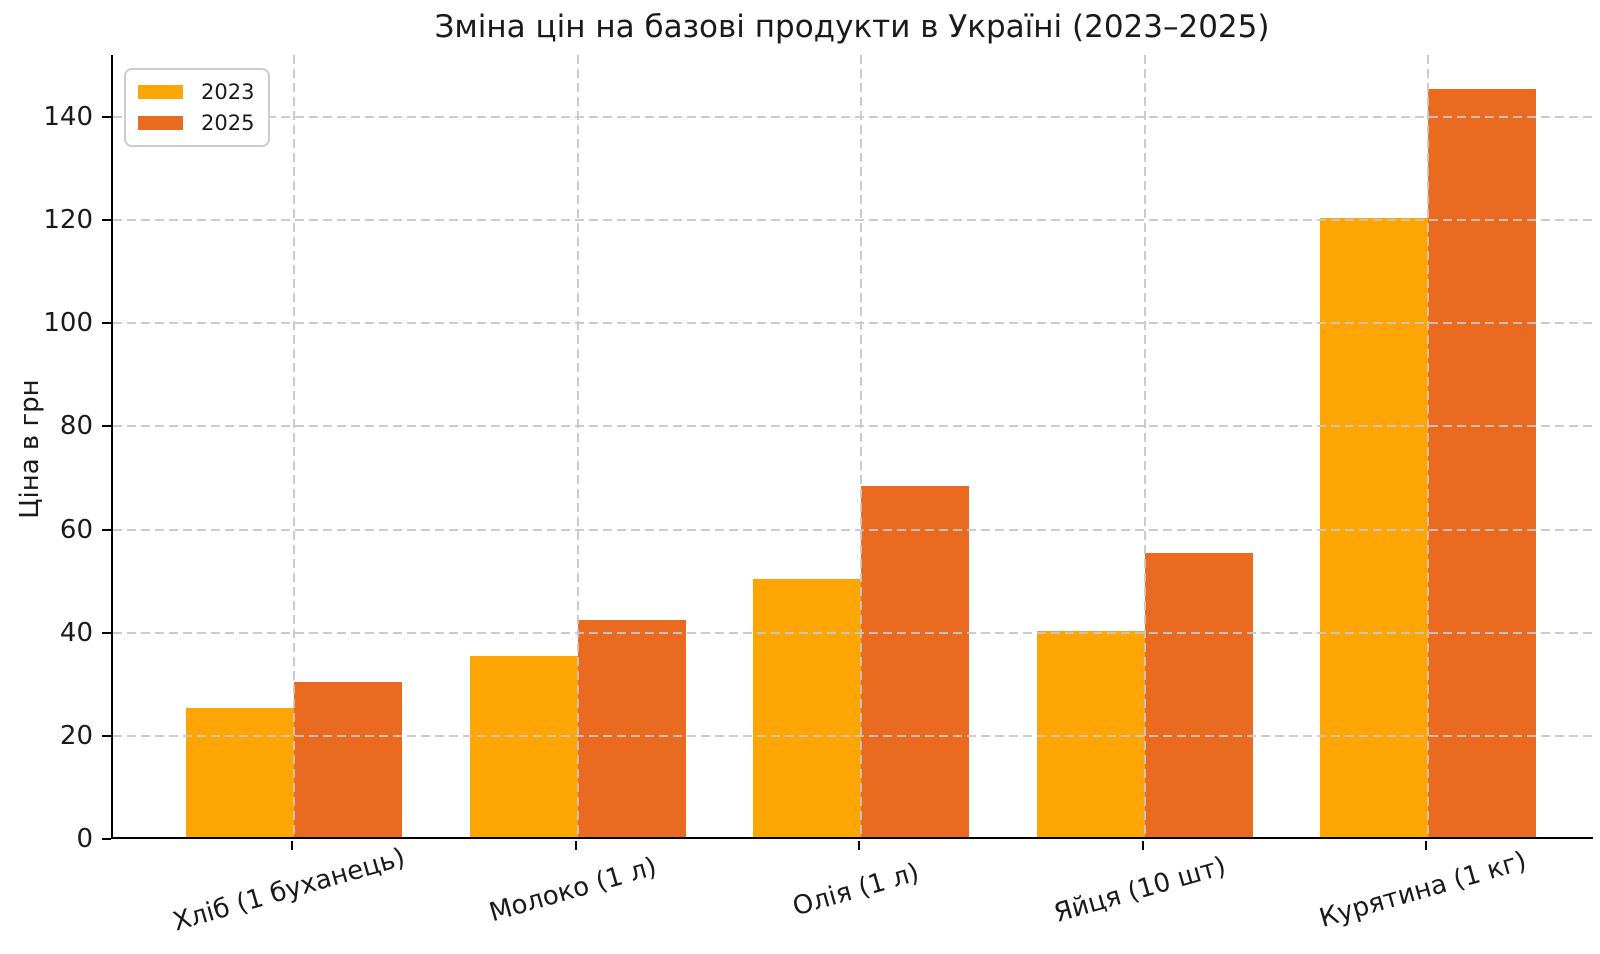 The image size is (1600, 954). I want to click on x-tick-label-1: Молоко (1 л), so click(572, 890).